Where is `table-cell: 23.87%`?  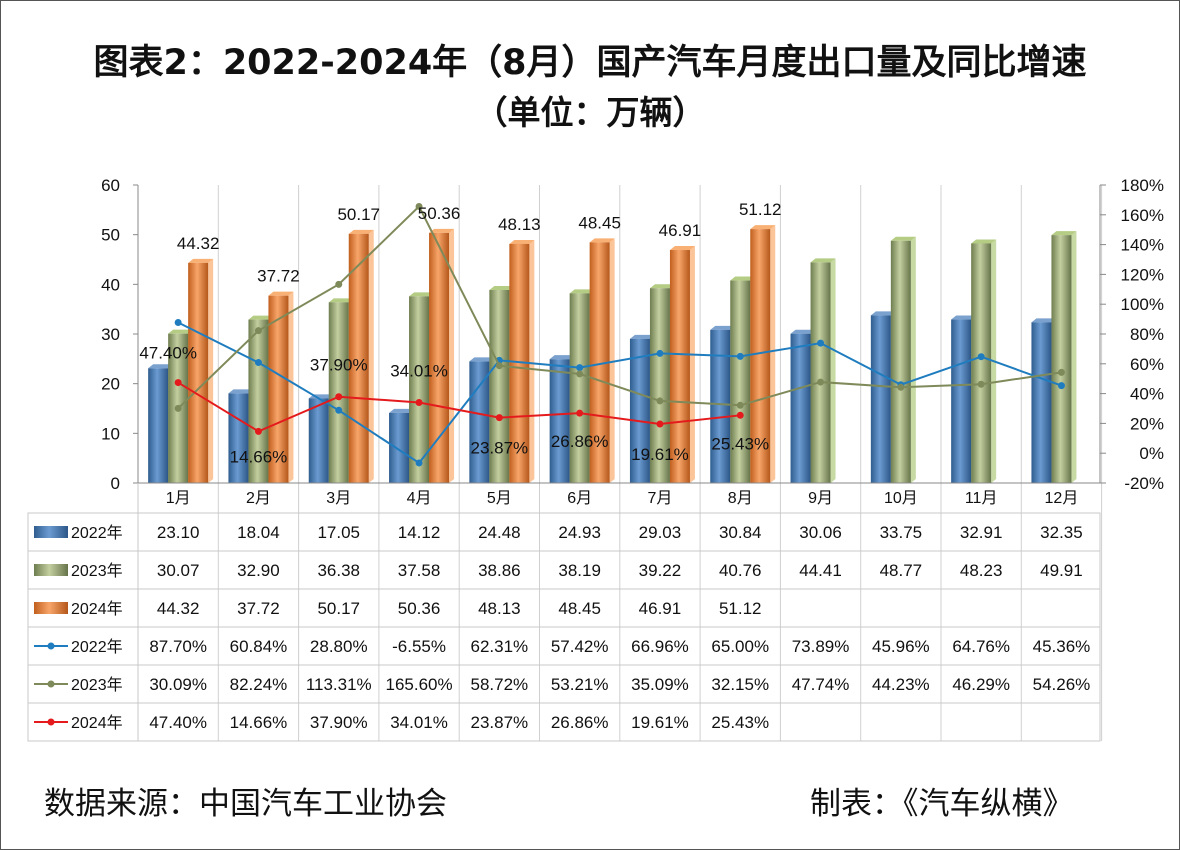 table-cell: 23.87% is located at coordinates (500, 722).